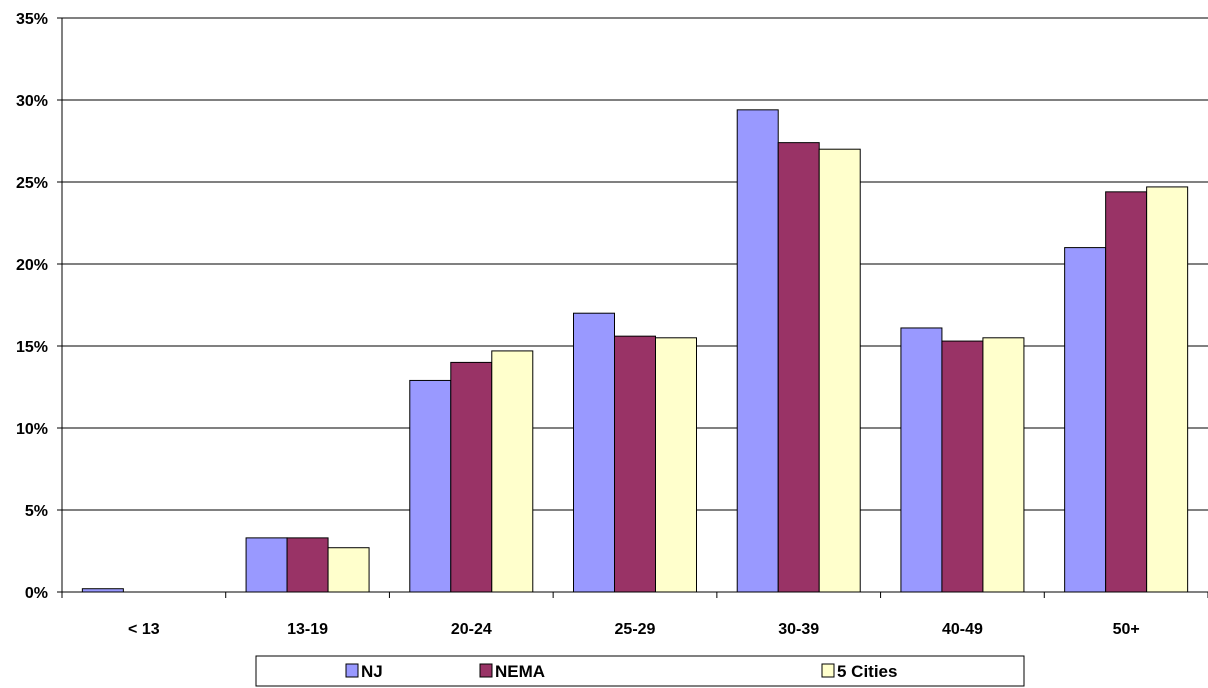 Image resolution: width=1208 pixels, height=688 pixels. I want to click on legend-box, so click(640, 671).